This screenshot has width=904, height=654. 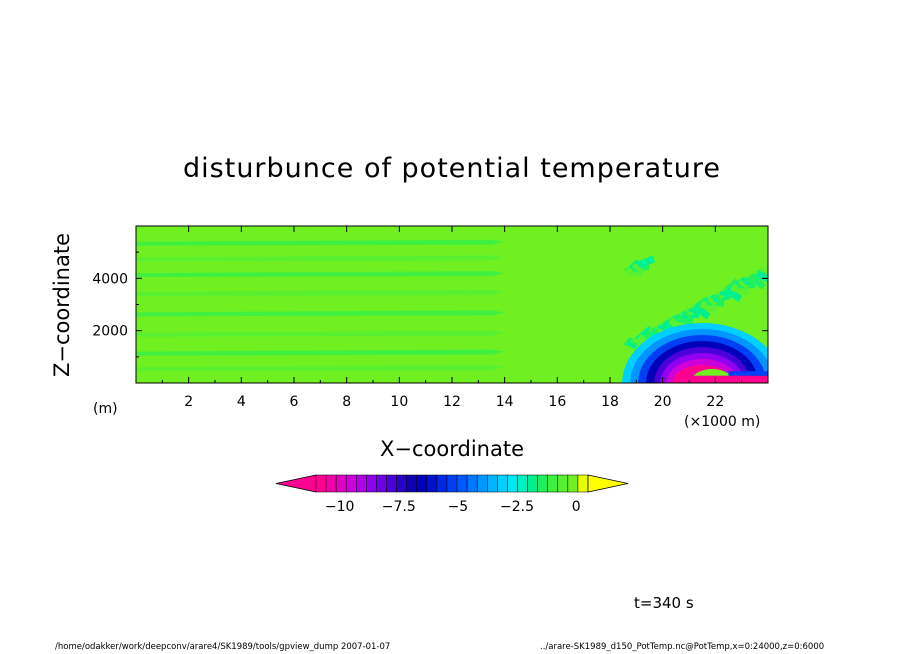 I want to click on colorbar-tick-label: −5, so click(x=458, y=507).